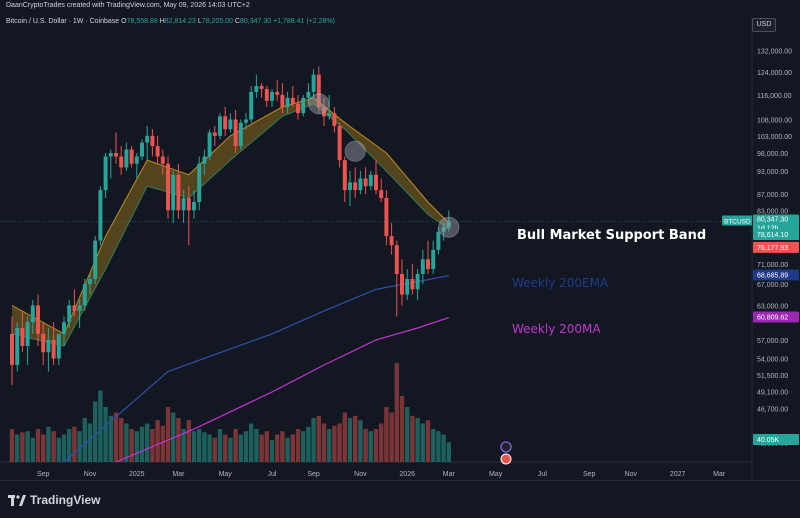 The image size is (800, 518). I want to click on close-value: 80,347.30, so click(255, 21).